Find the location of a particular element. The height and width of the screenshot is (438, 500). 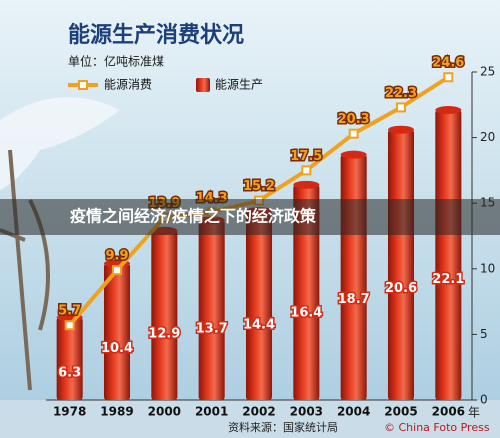

data-label: 14.4 is located at coordinates (259, 324).